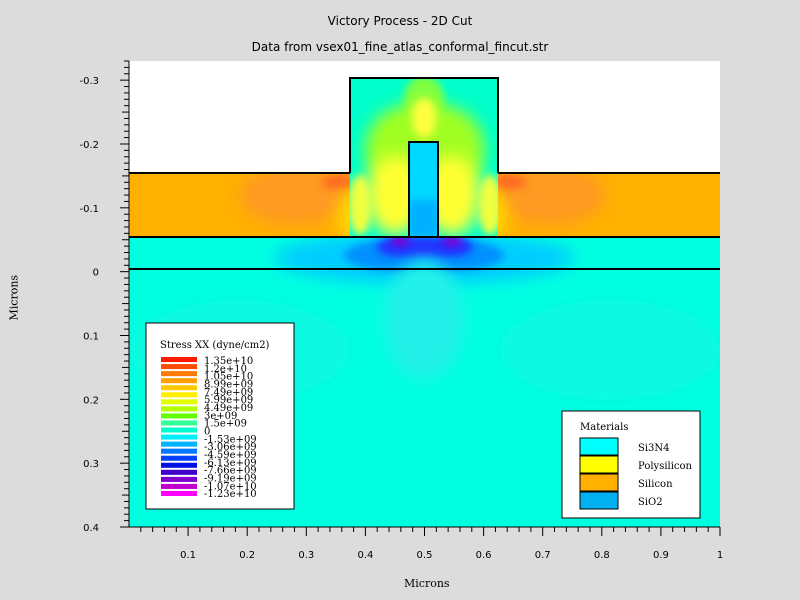 The height and width of the screenshot is (600, 800). Describe the element at coordinates (89, 81) in the screenshot. I see `y-tick-label: -0.3` at that location.